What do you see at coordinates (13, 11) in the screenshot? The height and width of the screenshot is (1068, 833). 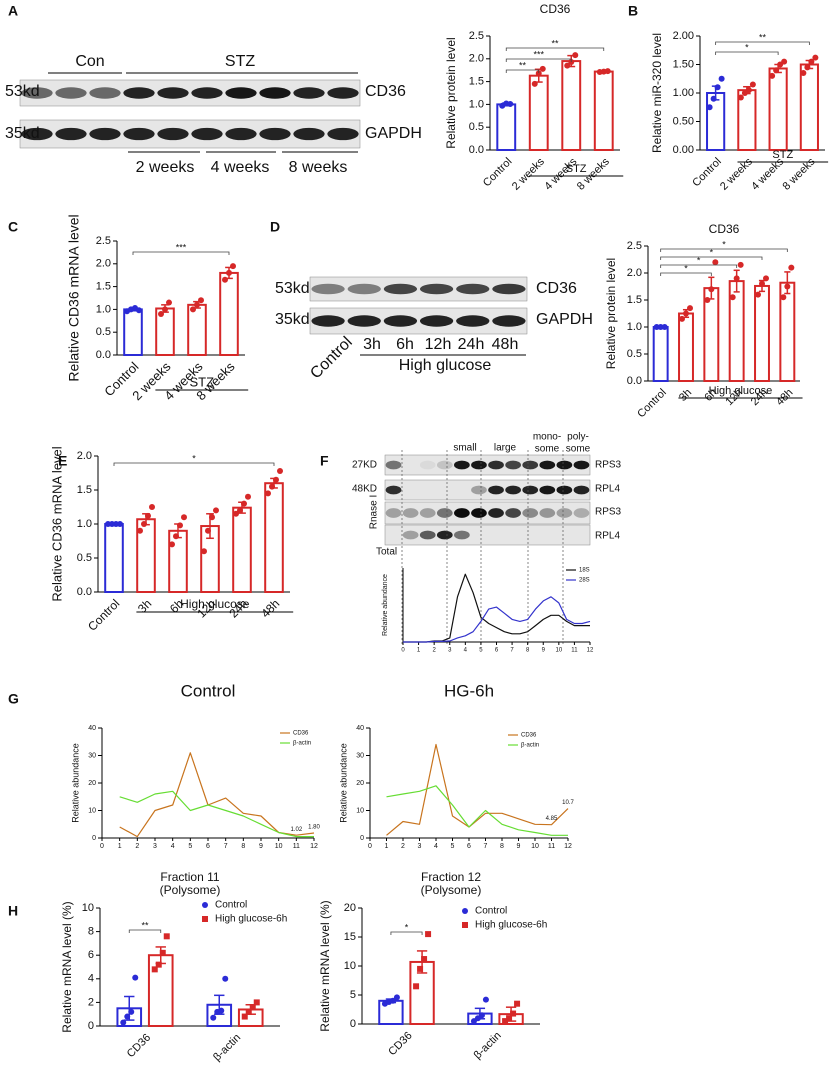 I see `panel-label: A` at bounding box center [13, 11].